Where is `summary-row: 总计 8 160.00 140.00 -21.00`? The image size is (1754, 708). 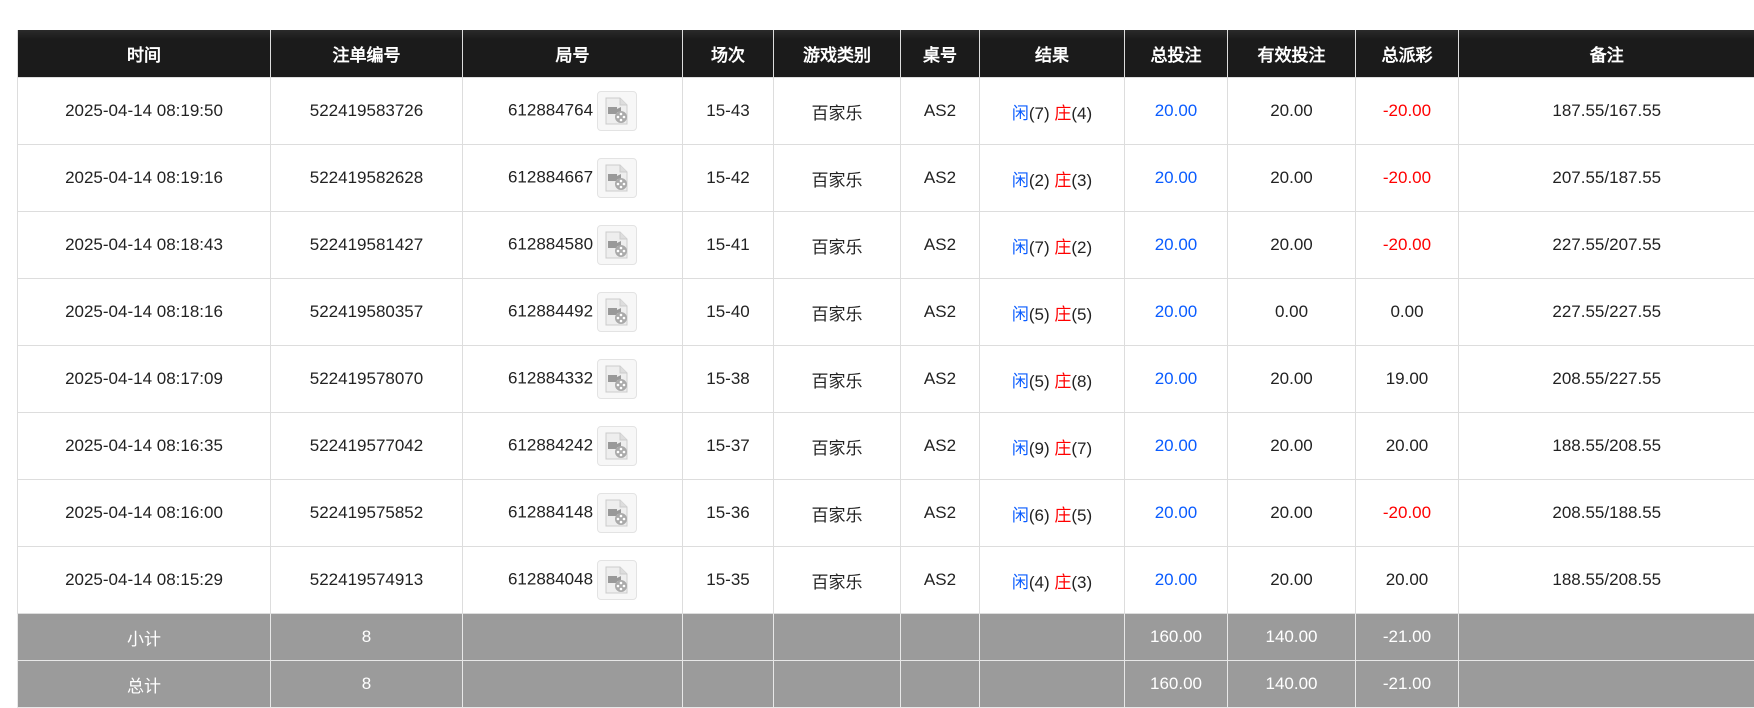
summary-row: 总计 8 160.00 140.00 -21.00 is located at coordinates (886, 684).